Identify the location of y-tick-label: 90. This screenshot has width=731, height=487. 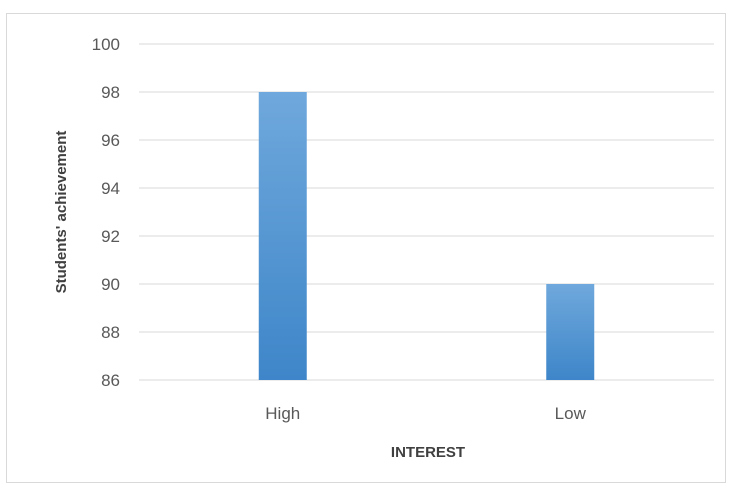
(110, 284).